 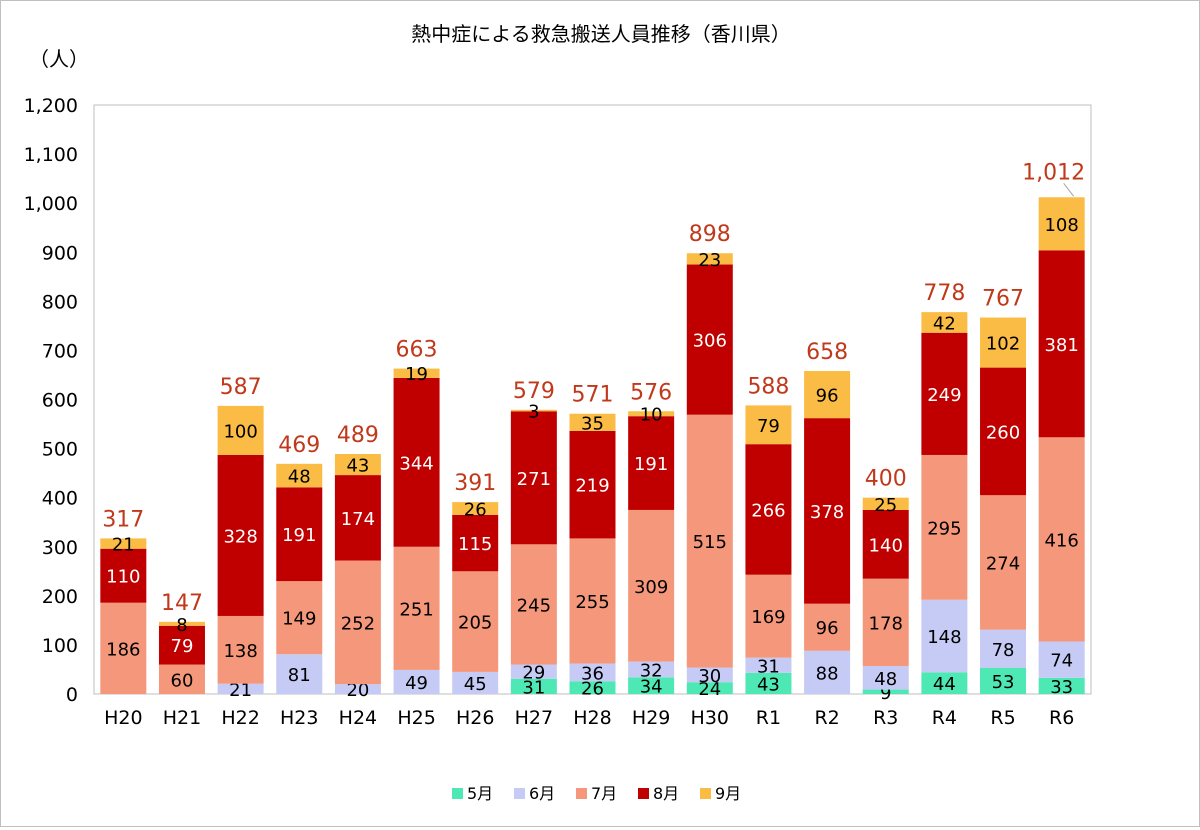 I want to click on data-label: 255, so click(x=592, y=602).